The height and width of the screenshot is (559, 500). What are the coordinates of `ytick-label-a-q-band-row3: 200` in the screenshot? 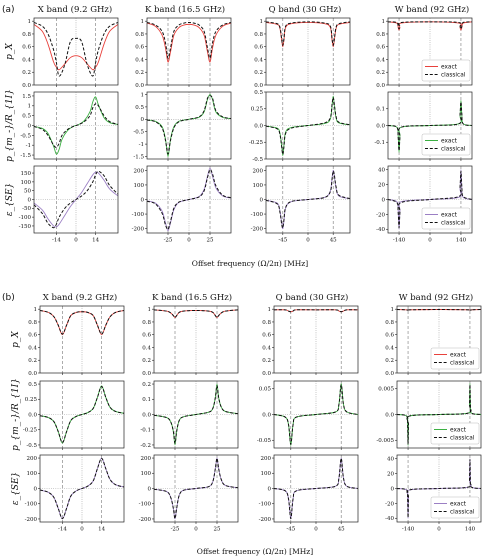 It's located at (258, 171).